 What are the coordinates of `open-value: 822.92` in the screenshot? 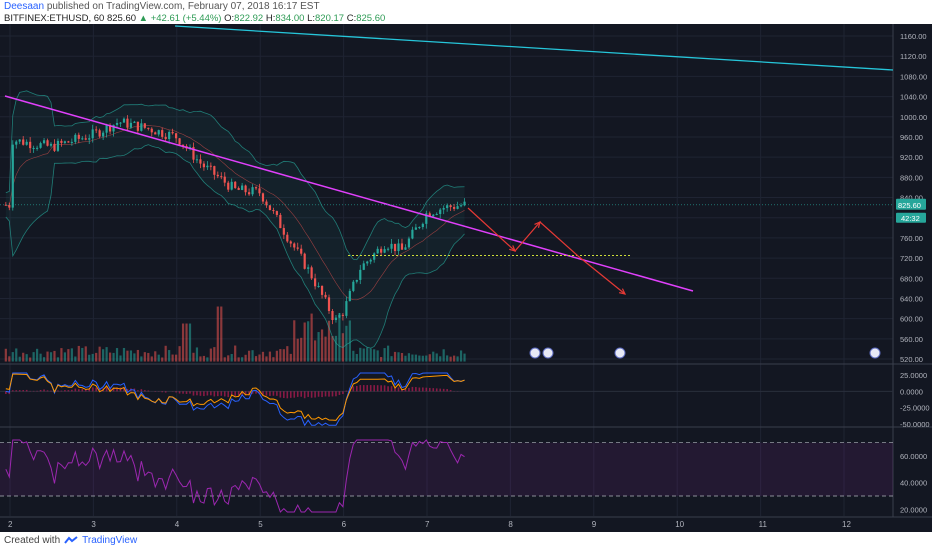 It's located at (249, 18).